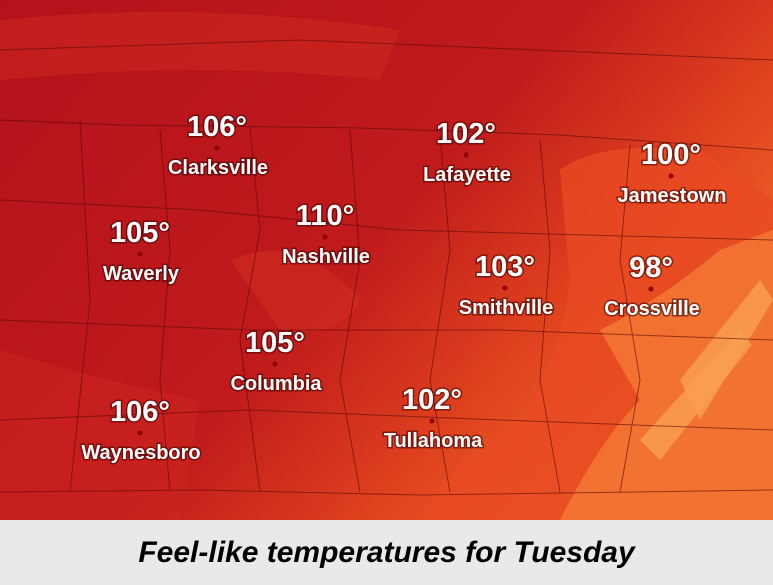 The image size is (773, 585). I want to click on caption: Feel-like temperatures for Tuesday, so click(386, 552).